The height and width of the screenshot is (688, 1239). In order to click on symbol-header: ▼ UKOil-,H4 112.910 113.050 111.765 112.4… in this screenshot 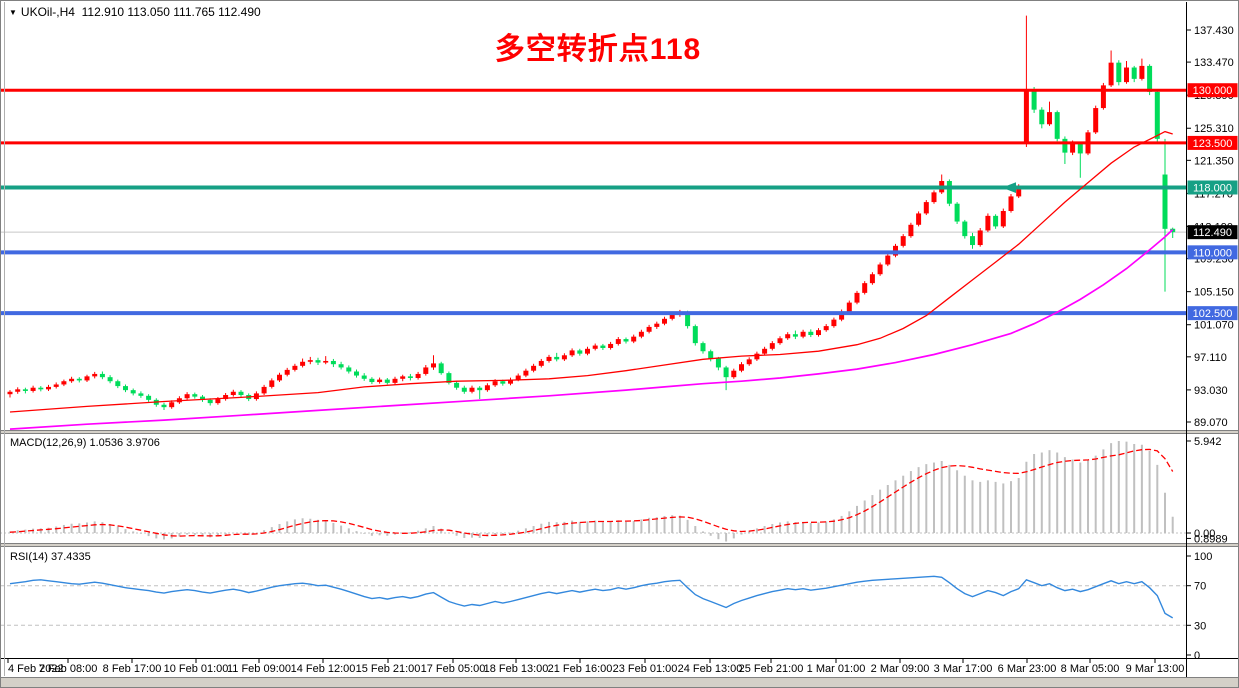, I will do `click(135, 12)`.